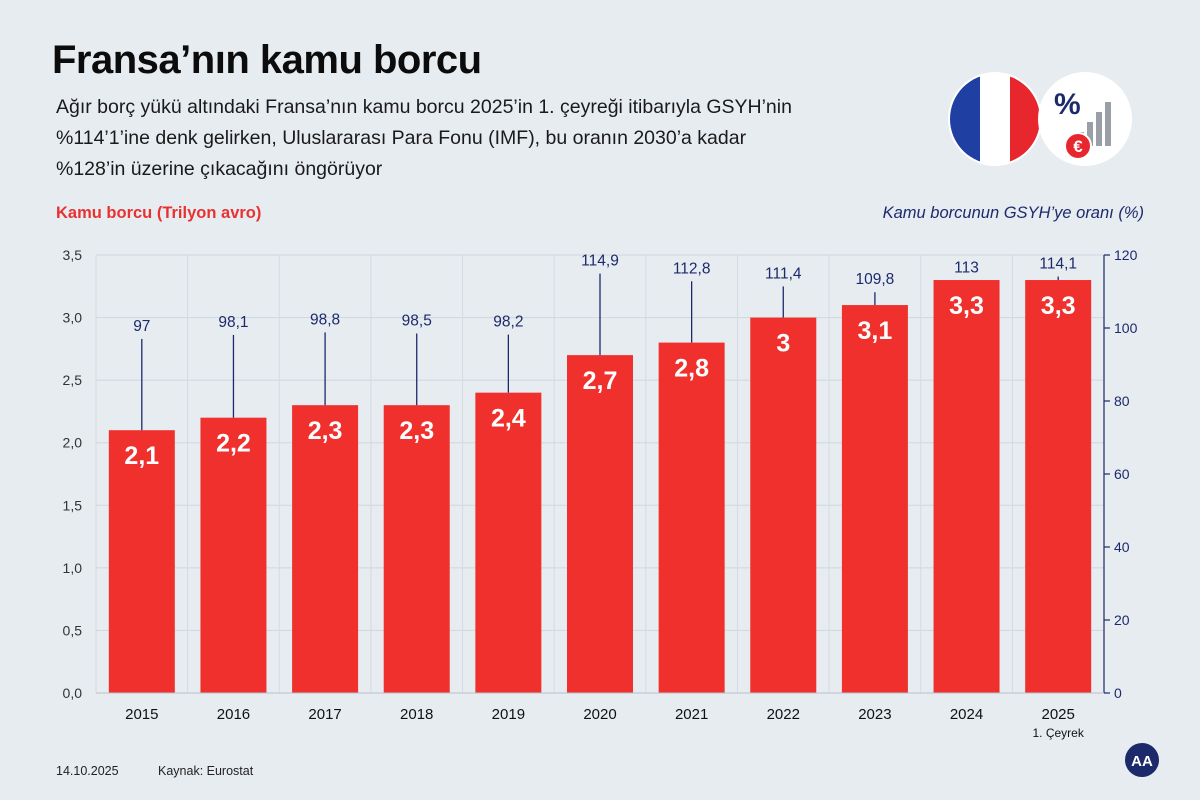 The width and height of the screenshot is (1200, 800). Describe the element at coordinates (508, 322) in the screenshot. I see `ratio-value-label: 98,2` at that location.